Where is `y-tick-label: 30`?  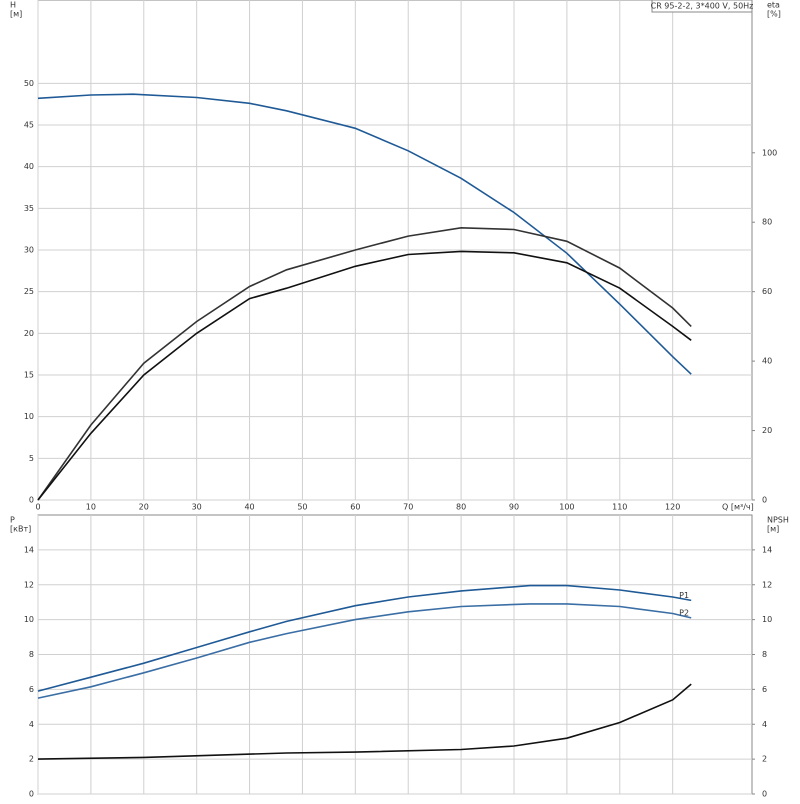 y-tick-label: 30 is located at coordinates (29, 250).